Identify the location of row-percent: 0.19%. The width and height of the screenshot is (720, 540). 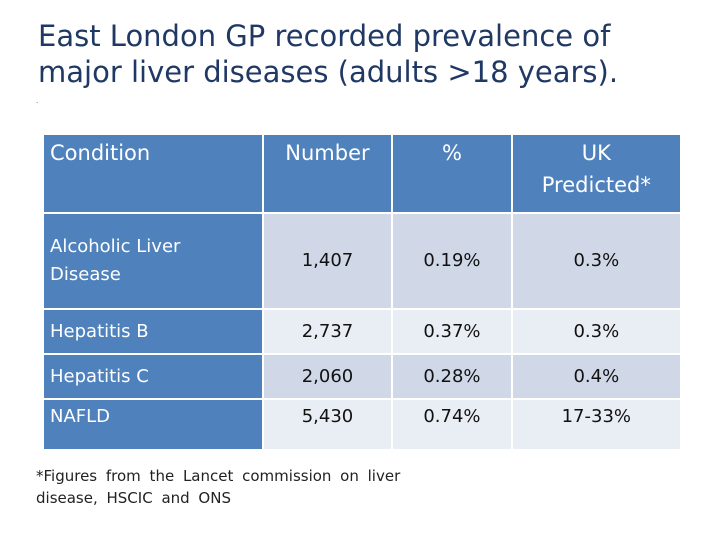
(452, 261).